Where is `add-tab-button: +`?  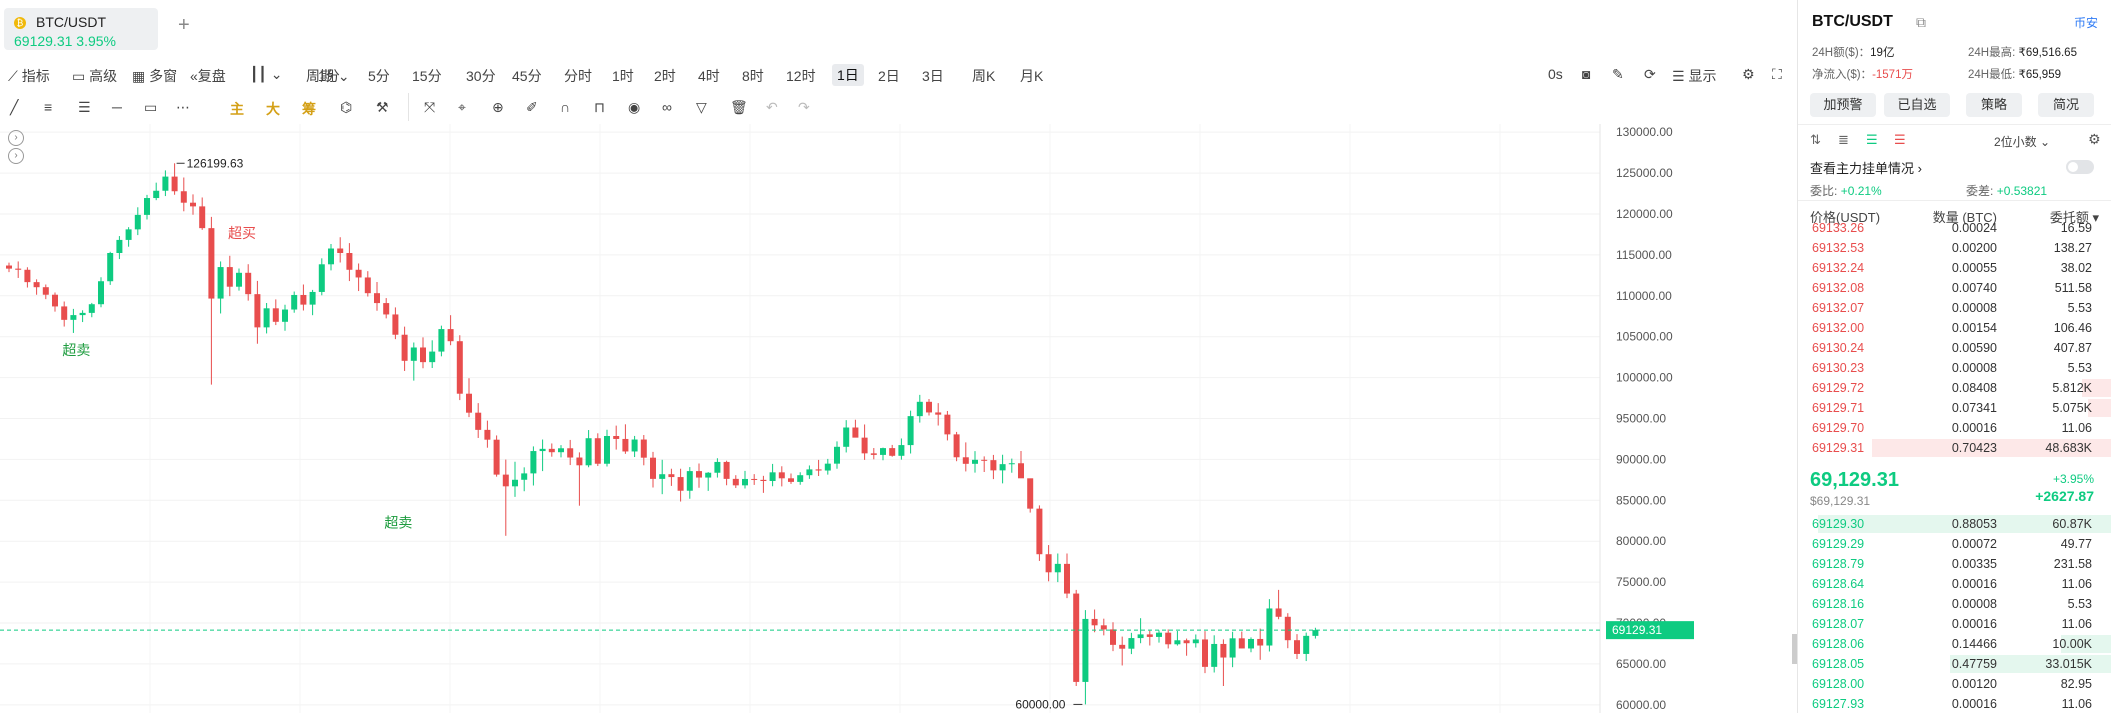
add-tab-button: + is located at coordinates (184, 25).